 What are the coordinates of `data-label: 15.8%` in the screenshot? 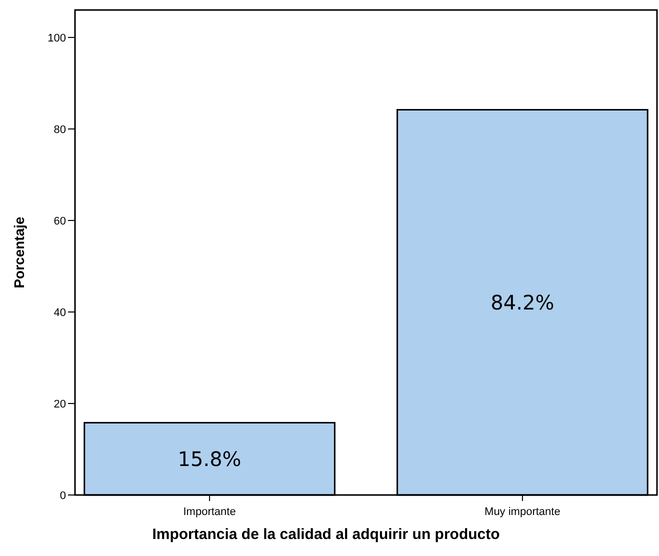 It's located at (210, 458).